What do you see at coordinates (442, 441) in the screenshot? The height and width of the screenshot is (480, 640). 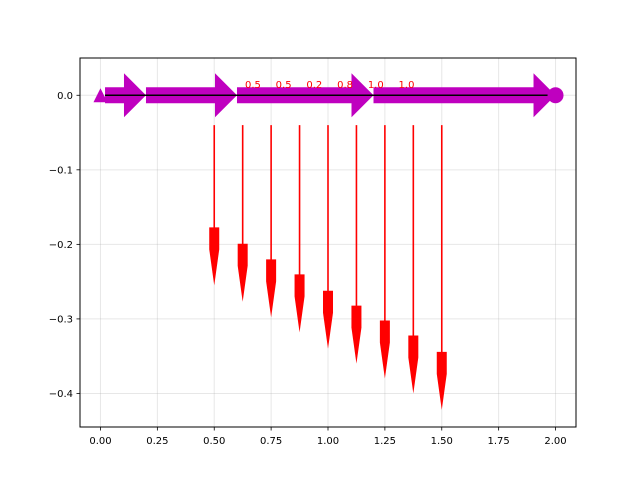 I see `x-tick-label: 1.50` at bounding box center [442, 441].